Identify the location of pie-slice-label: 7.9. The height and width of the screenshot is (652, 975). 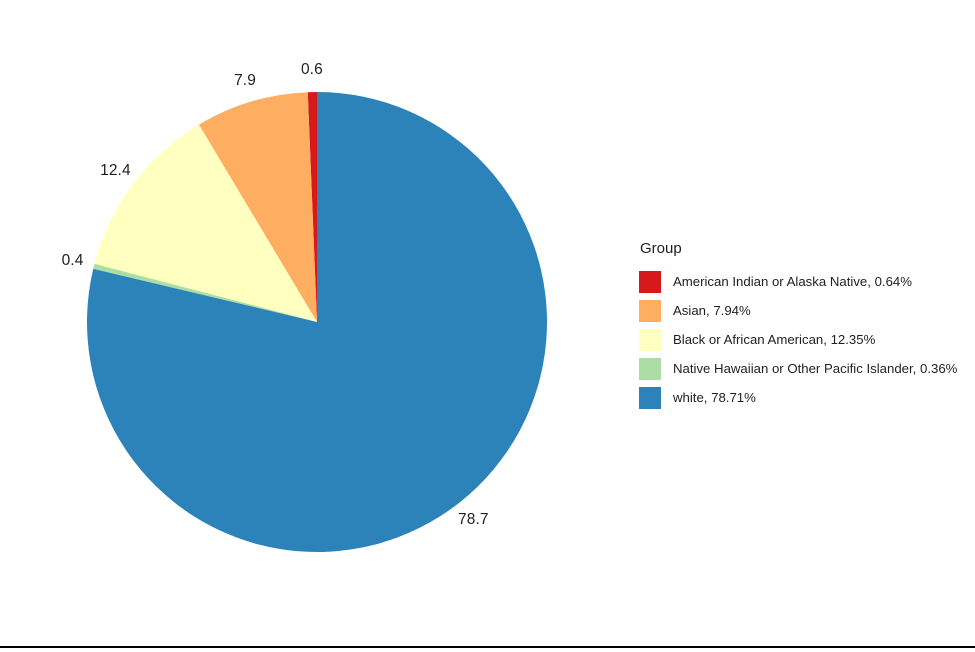
(245, 80).